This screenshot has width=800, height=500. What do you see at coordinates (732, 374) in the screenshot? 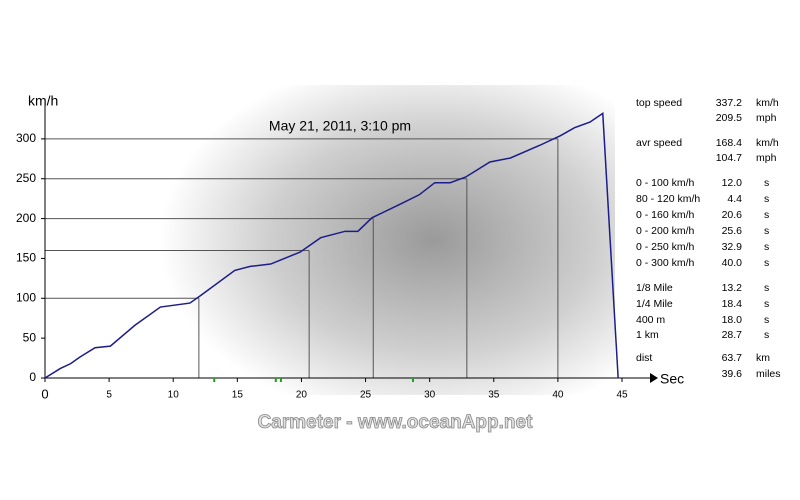
I see `stat-value: 39.6` at bounding box center [732, 374].